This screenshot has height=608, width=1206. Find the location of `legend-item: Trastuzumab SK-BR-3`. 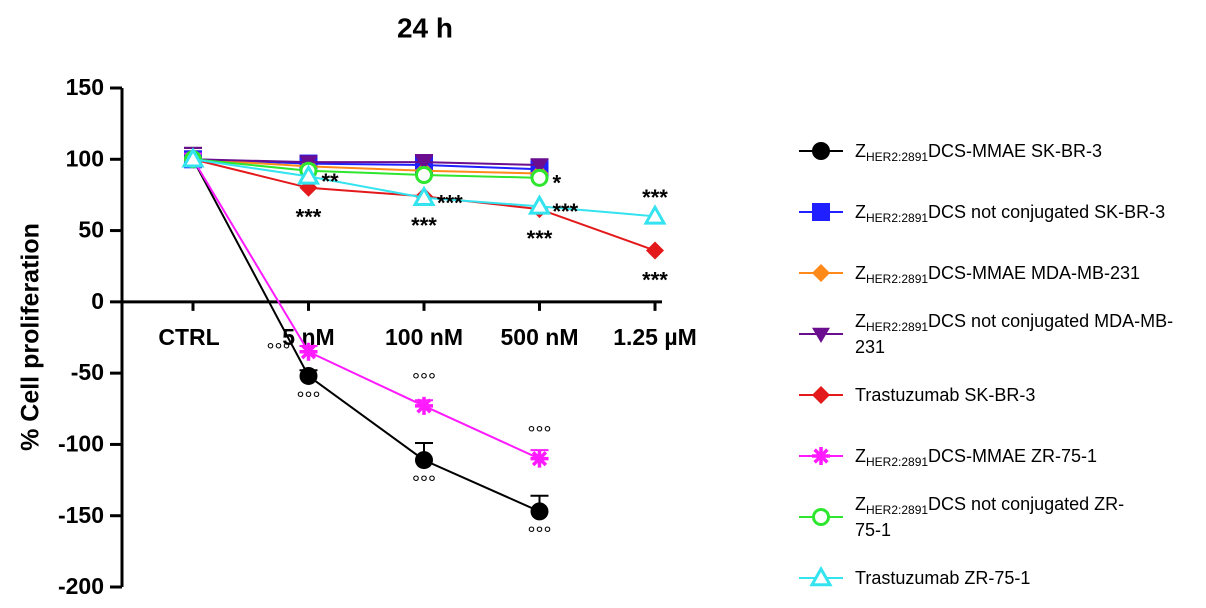

legend-item: Trastuzumab SK-BR-3 is located at coordinates (995, 394).